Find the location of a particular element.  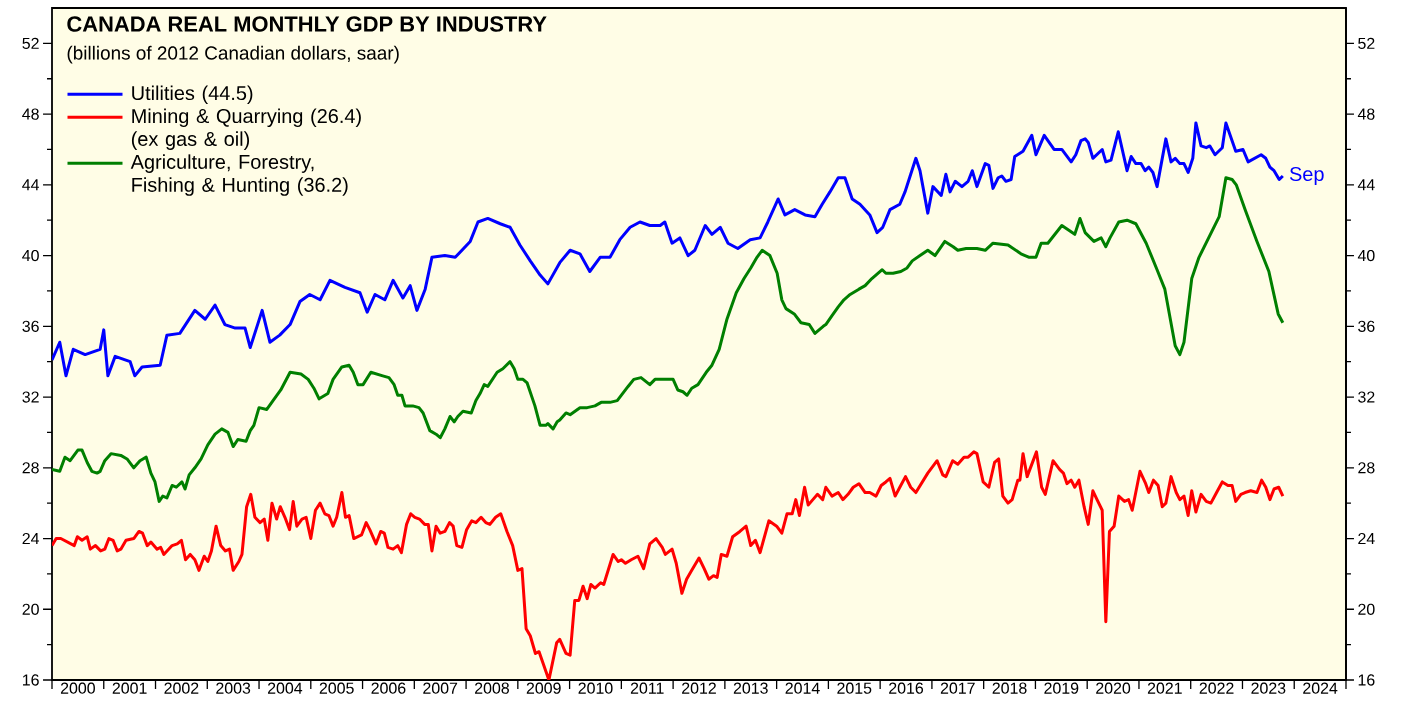

y-tick-label: 32 is located at coordinates (30, 397).